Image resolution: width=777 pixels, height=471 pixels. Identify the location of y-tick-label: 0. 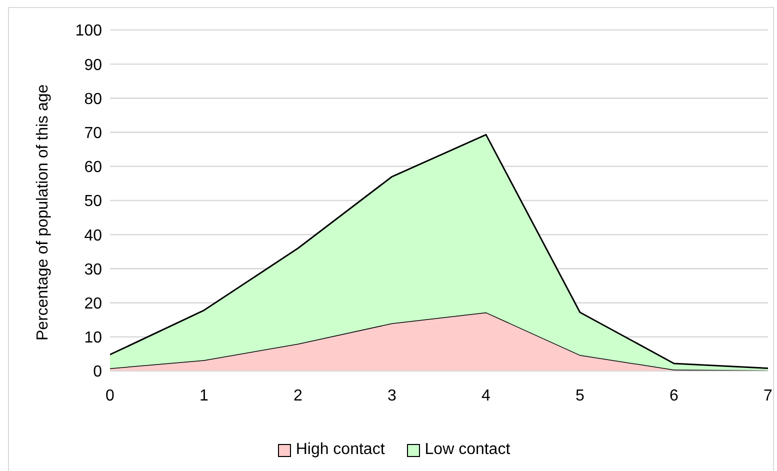
(97, 372).